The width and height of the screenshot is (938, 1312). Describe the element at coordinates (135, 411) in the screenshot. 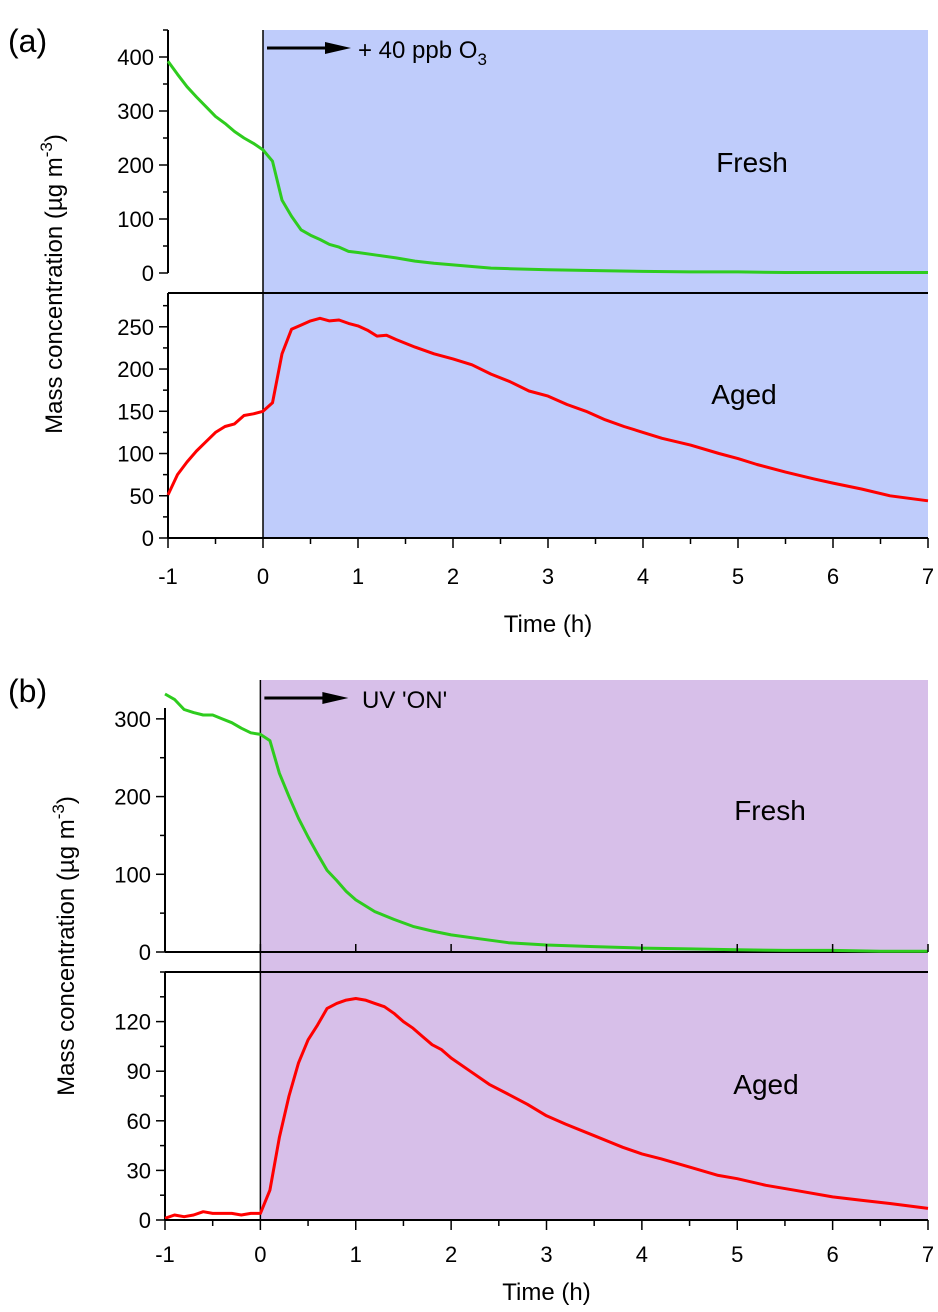

I see `y-tick-label: 150` at that location.